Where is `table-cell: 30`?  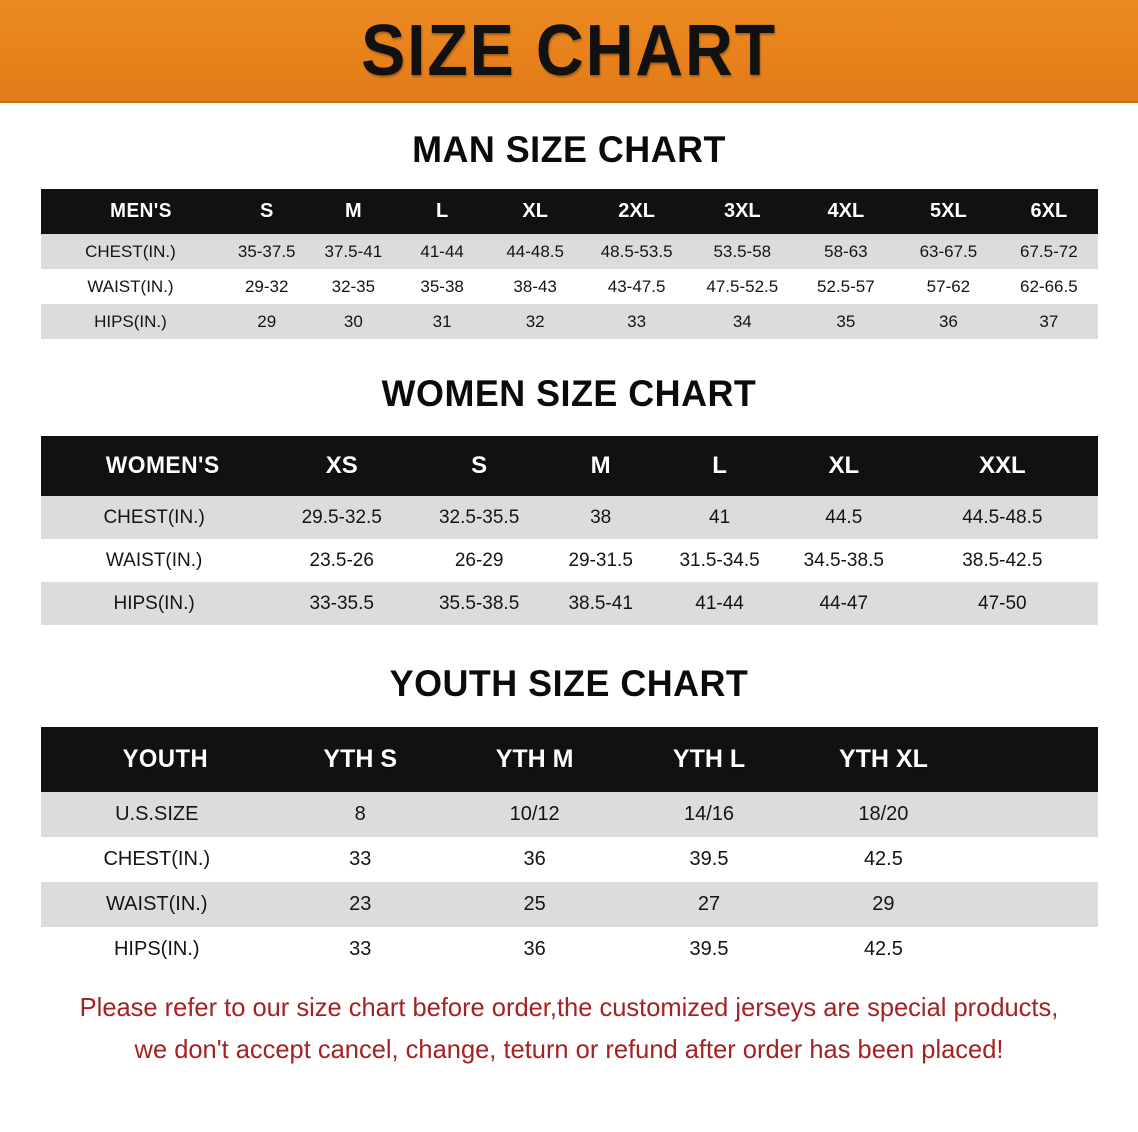
table-cell: 30 is located at coordinates (353, 321).